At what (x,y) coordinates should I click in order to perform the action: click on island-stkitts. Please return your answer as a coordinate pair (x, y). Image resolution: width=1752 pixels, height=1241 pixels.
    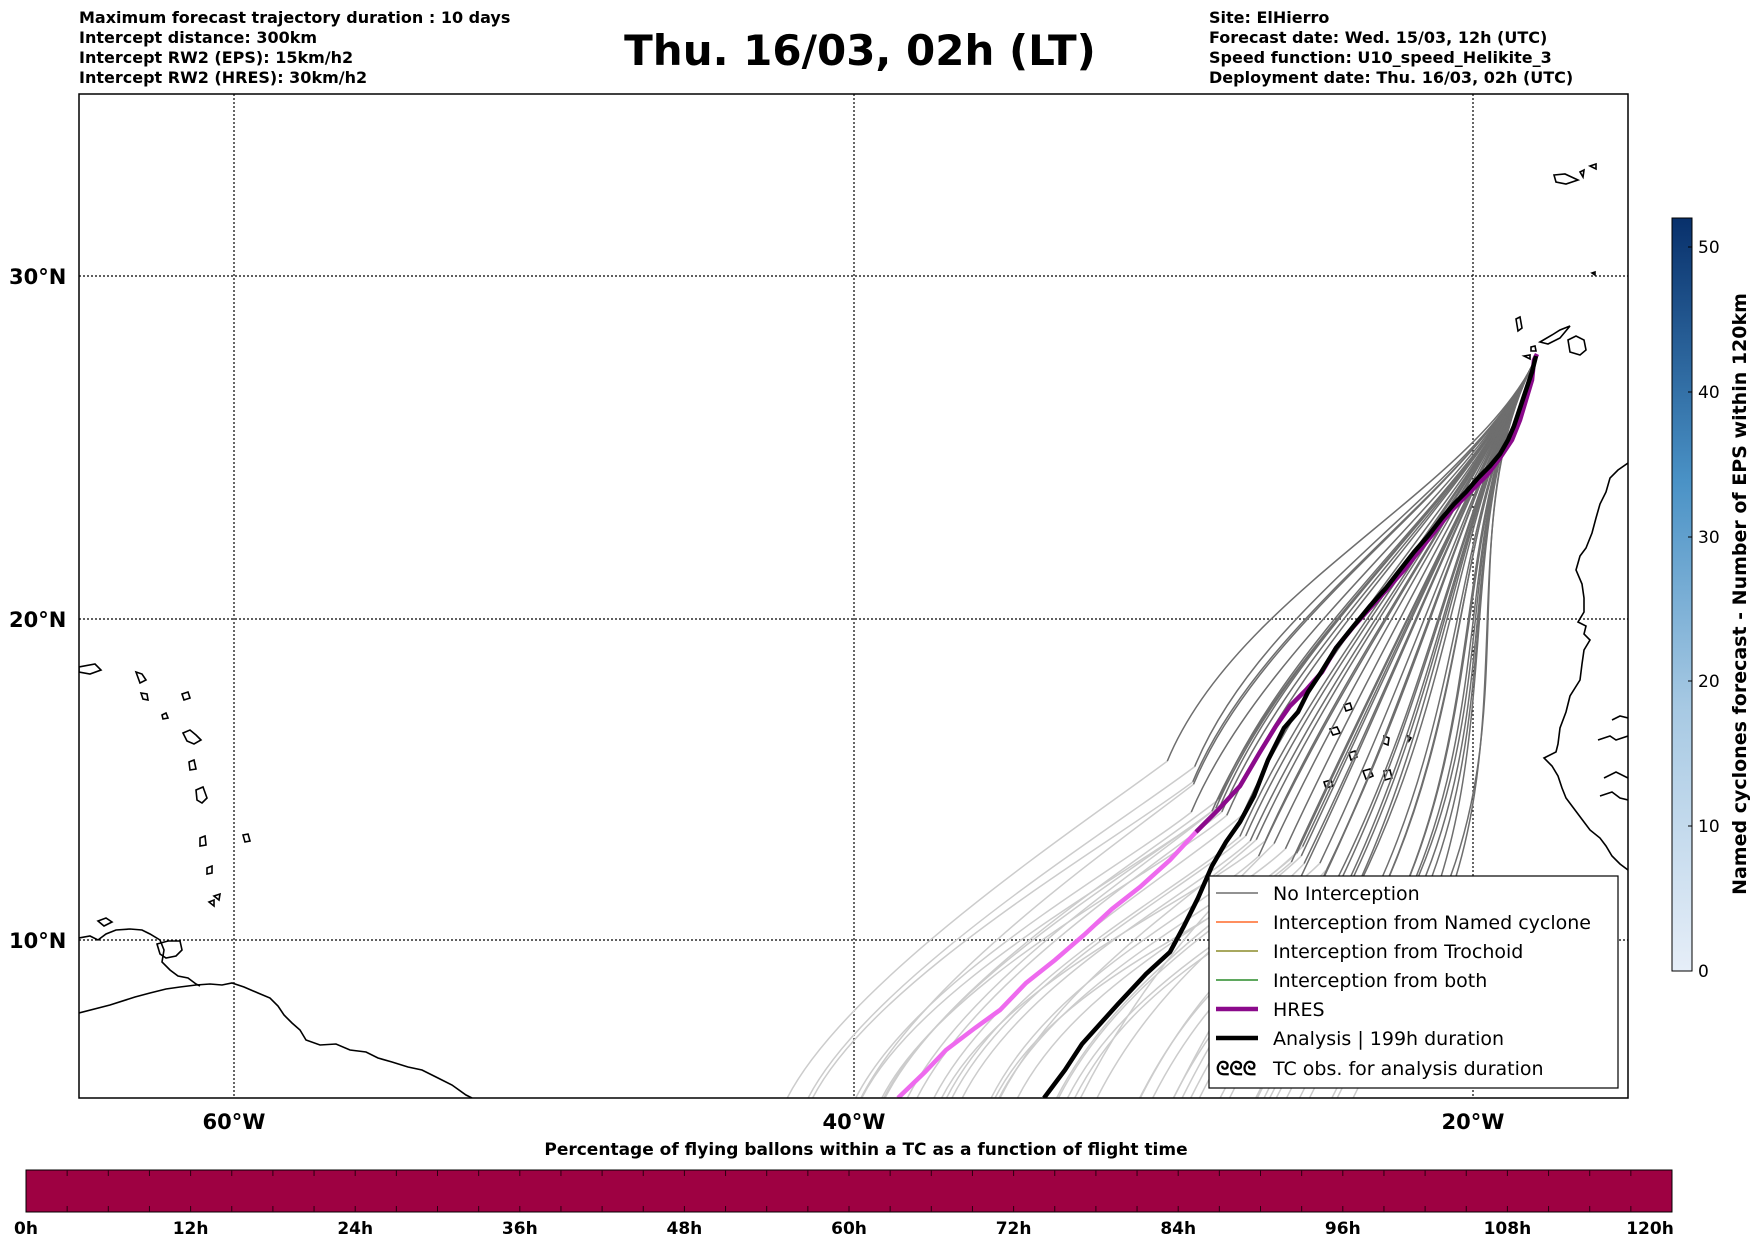
    Looking at the image, I should click on (165, 715).